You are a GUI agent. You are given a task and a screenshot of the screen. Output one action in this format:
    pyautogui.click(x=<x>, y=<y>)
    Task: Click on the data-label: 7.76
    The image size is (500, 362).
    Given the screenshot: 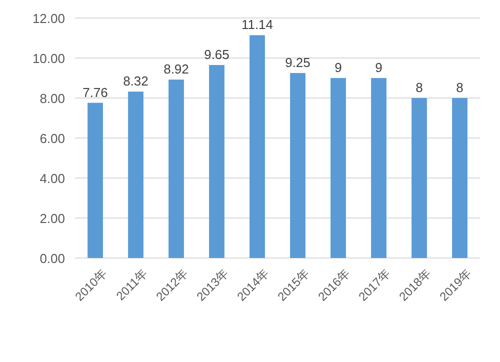 What is the action you would take?
    pyautogui.click(x=95, y=92)
    